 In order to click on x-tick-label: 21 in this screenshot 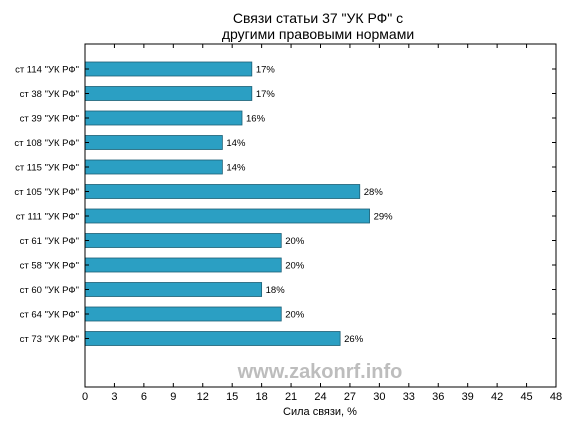, I will do `click(291, 397)`.